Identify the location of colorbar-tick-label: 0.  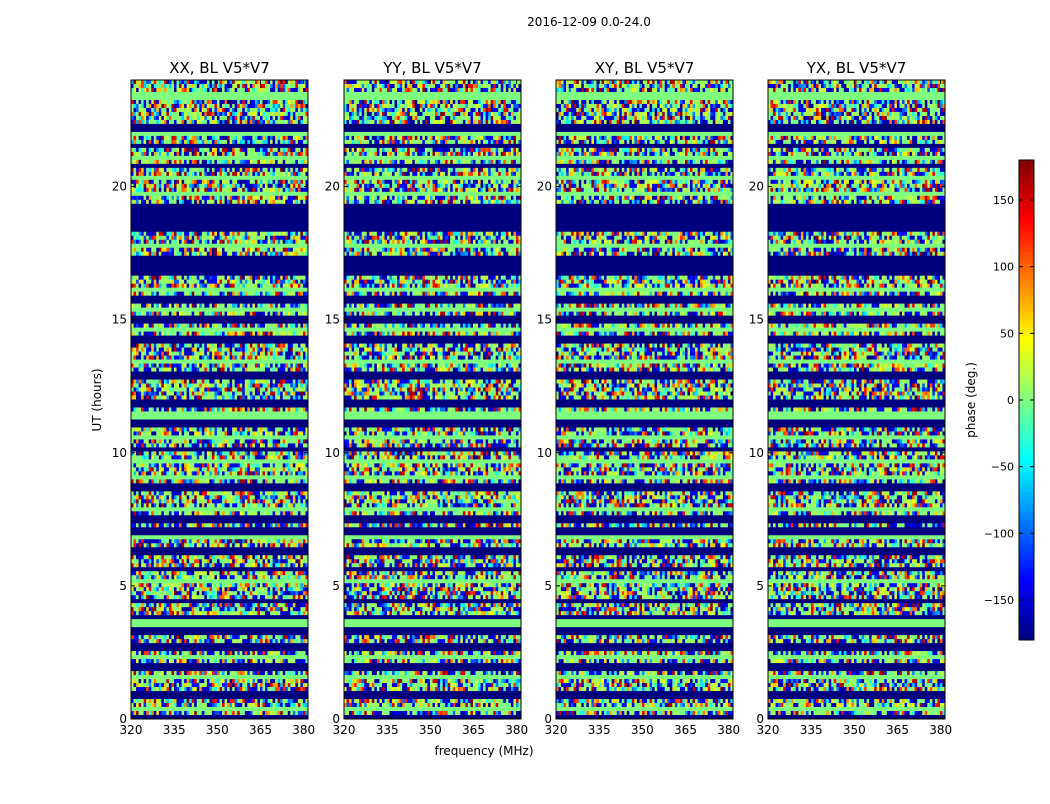
(1010, 400).